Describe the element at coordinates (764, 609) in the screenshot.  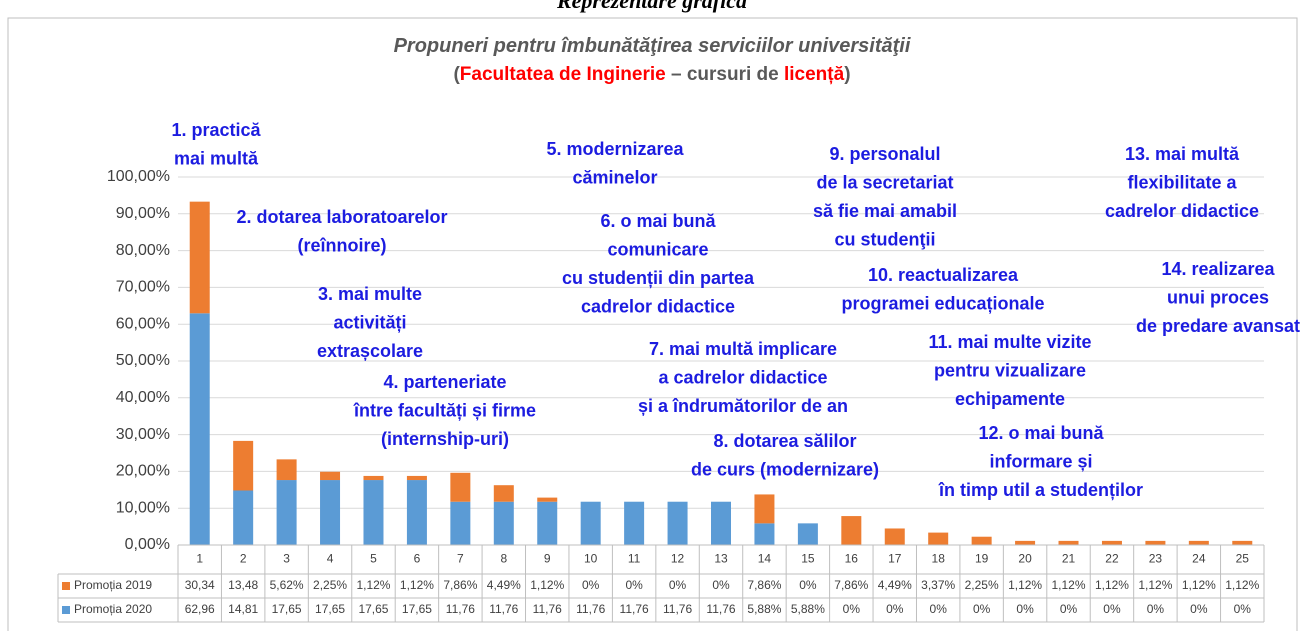
I see `table-value: 5,88%` at that location.